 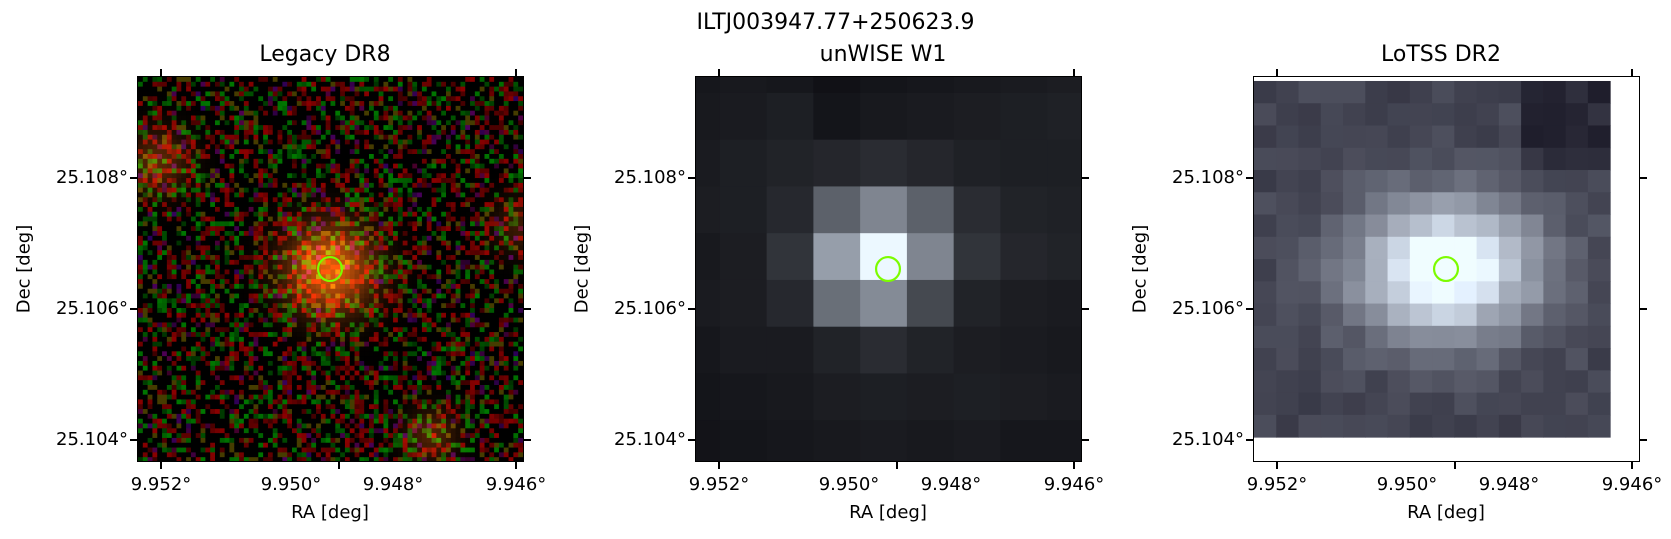 I want to click on figure-title: ILTJ003947.77+250623.9, so click(x=835, y=22).